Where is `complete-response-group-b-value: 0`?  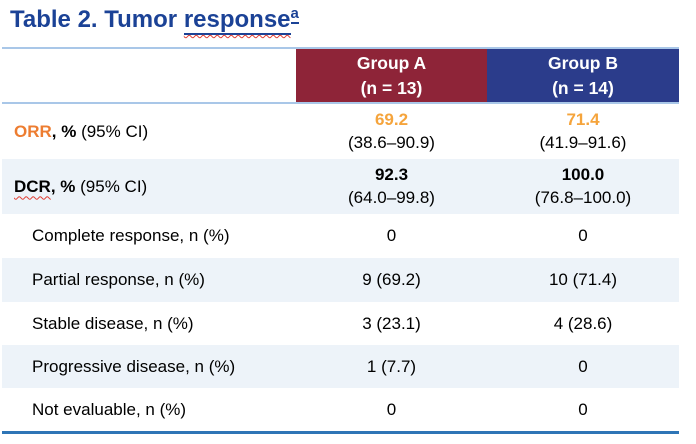 complete-response-group-b-value: 0 is located at coordinates (583, 235).